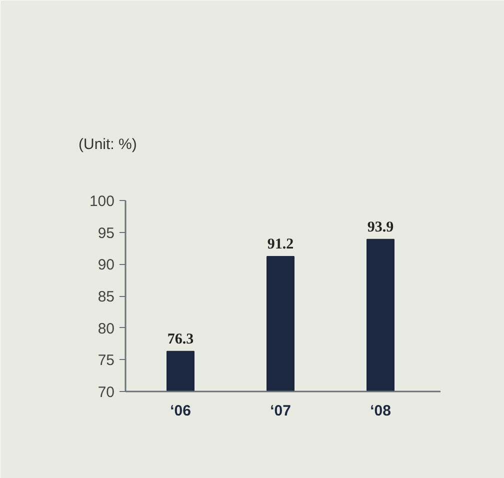  Describe the element at coordinates (107, 144) in the screenshot. I see `chart-title: (Unit: %)` at that location.